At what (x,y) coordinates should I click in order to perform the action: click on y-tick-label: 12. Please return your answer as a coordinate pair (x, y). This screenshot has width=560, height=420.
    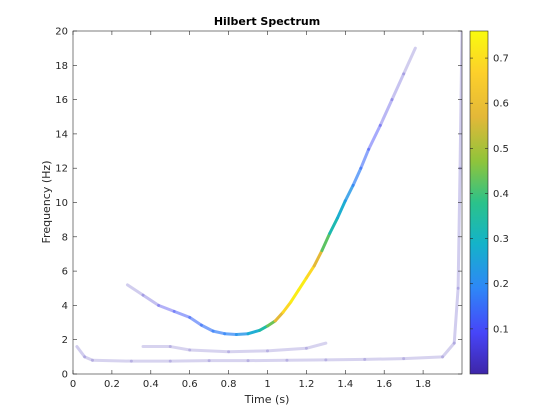
    Looking at the image, I should click on (61, 169).